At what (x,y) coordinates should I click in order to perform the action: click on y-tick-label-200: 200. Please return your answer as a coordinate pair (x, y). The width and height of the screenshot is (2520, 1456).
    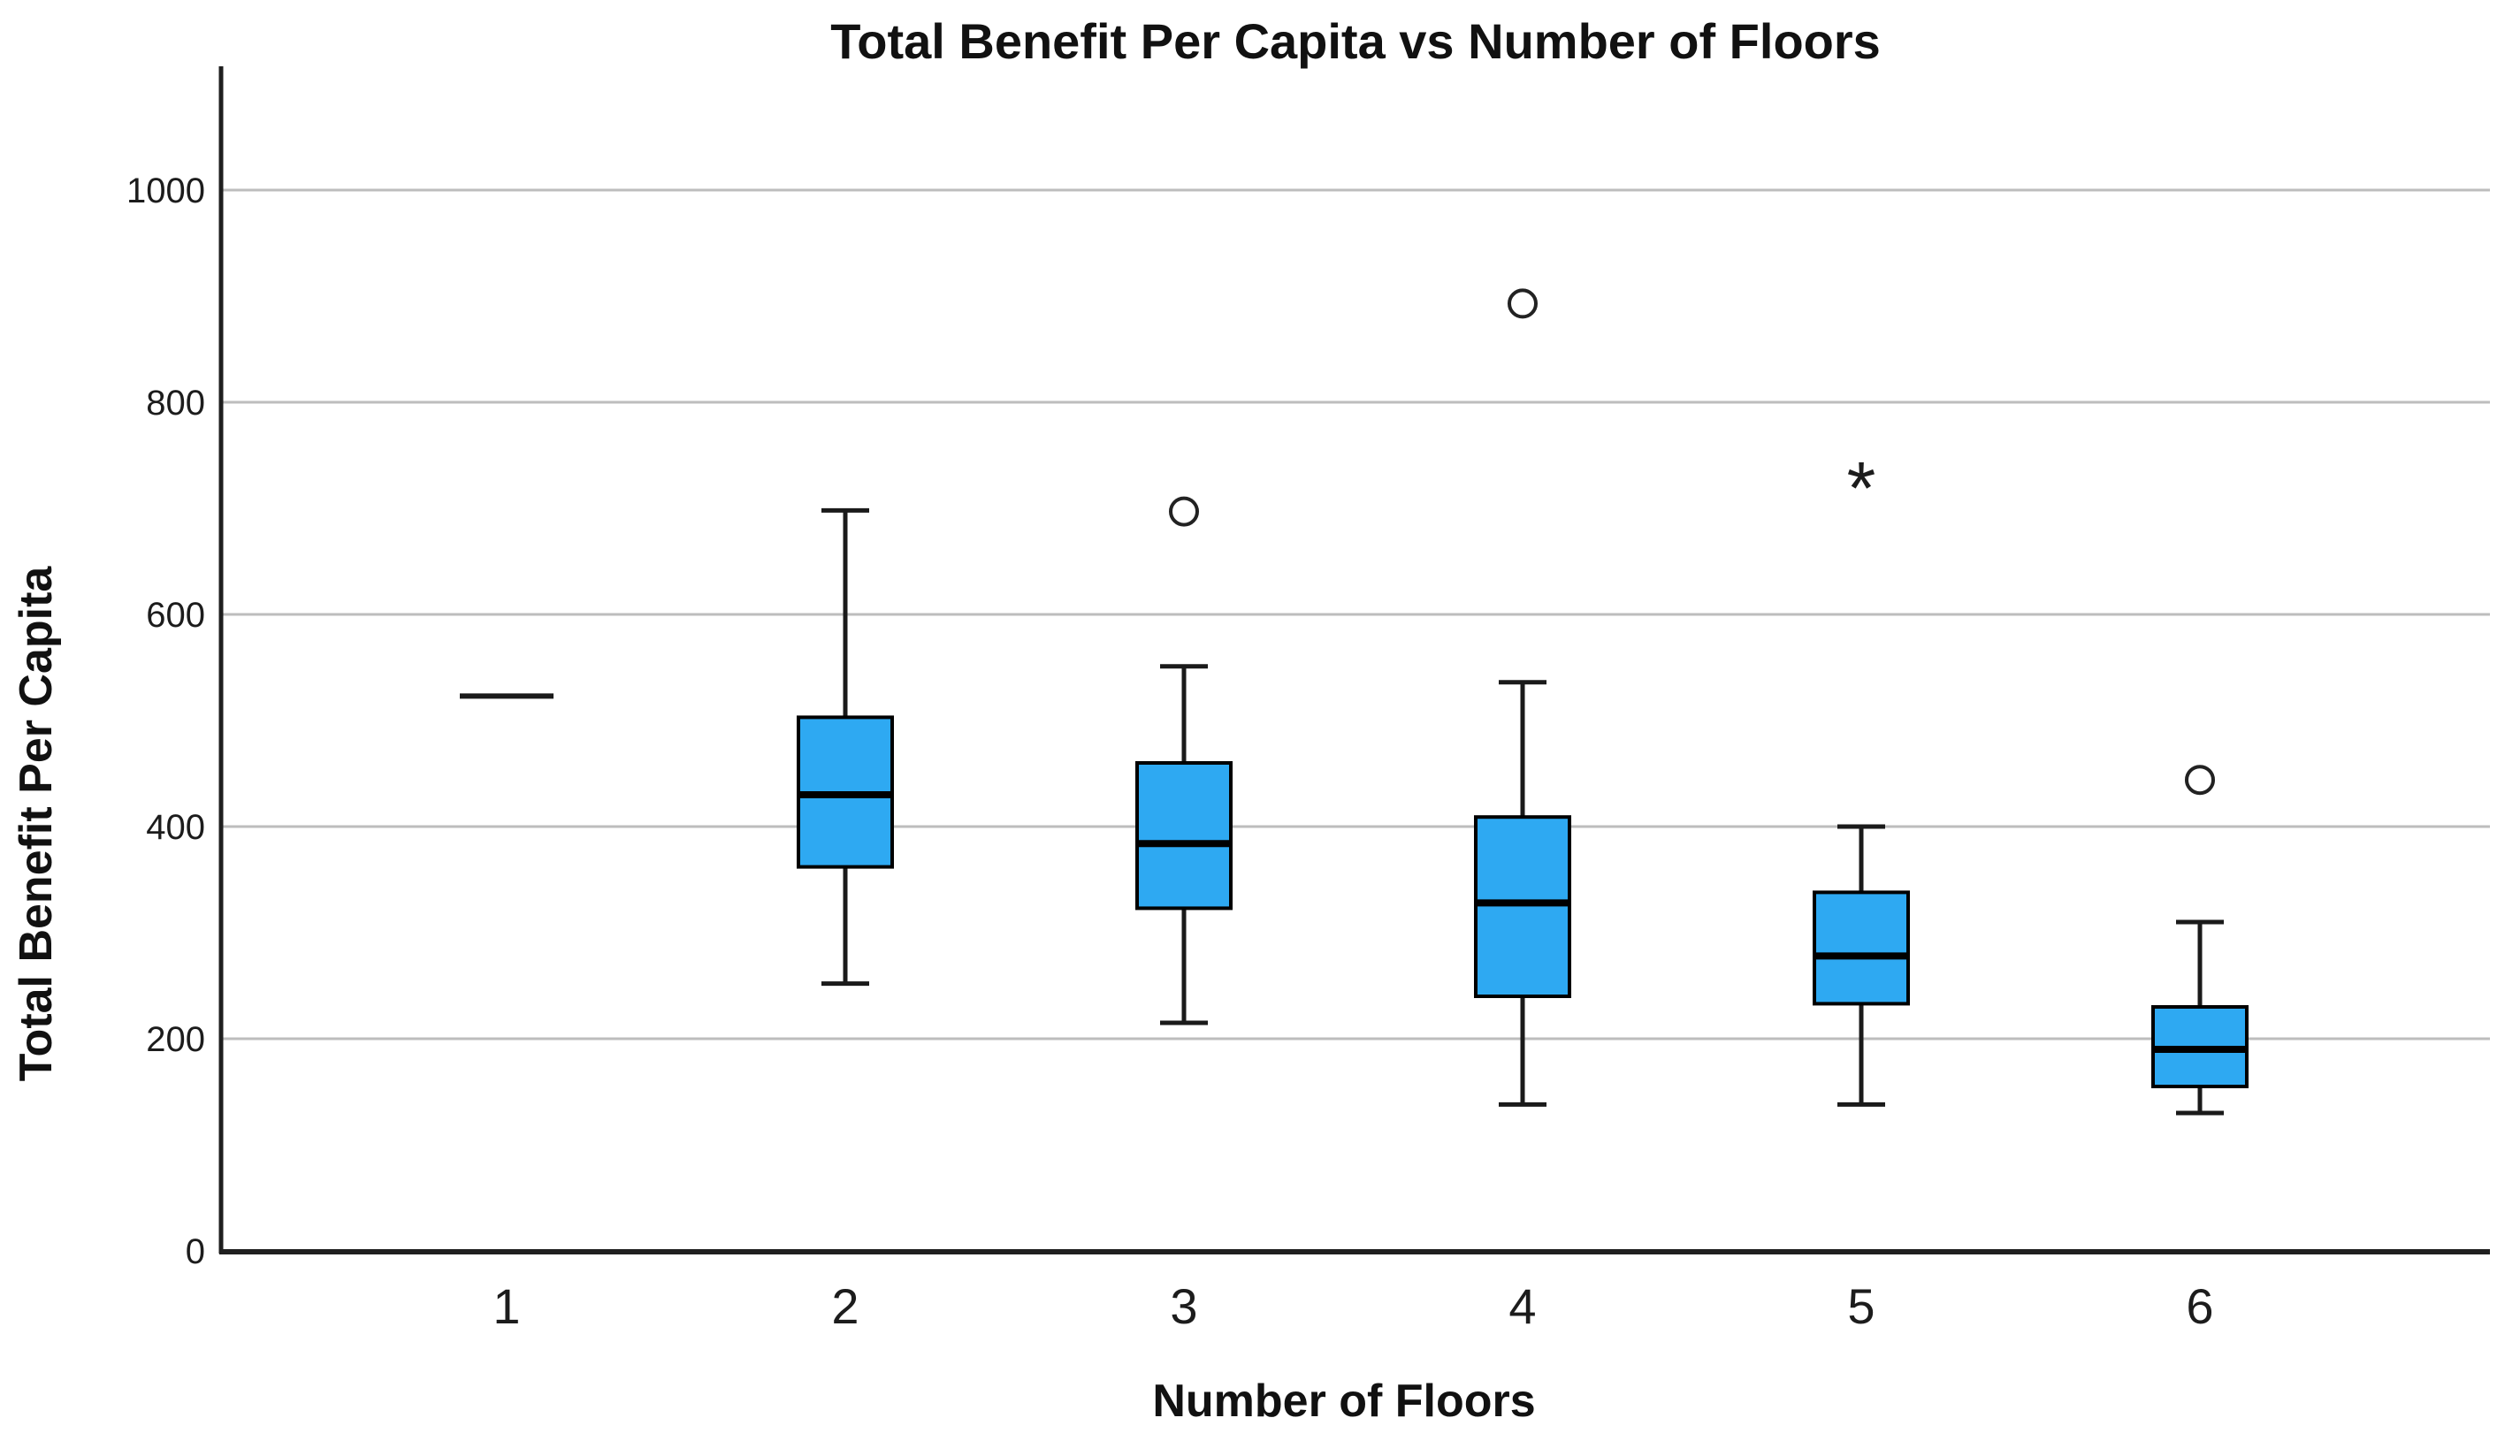
    Looking at the image, I should click on (175, 1039).